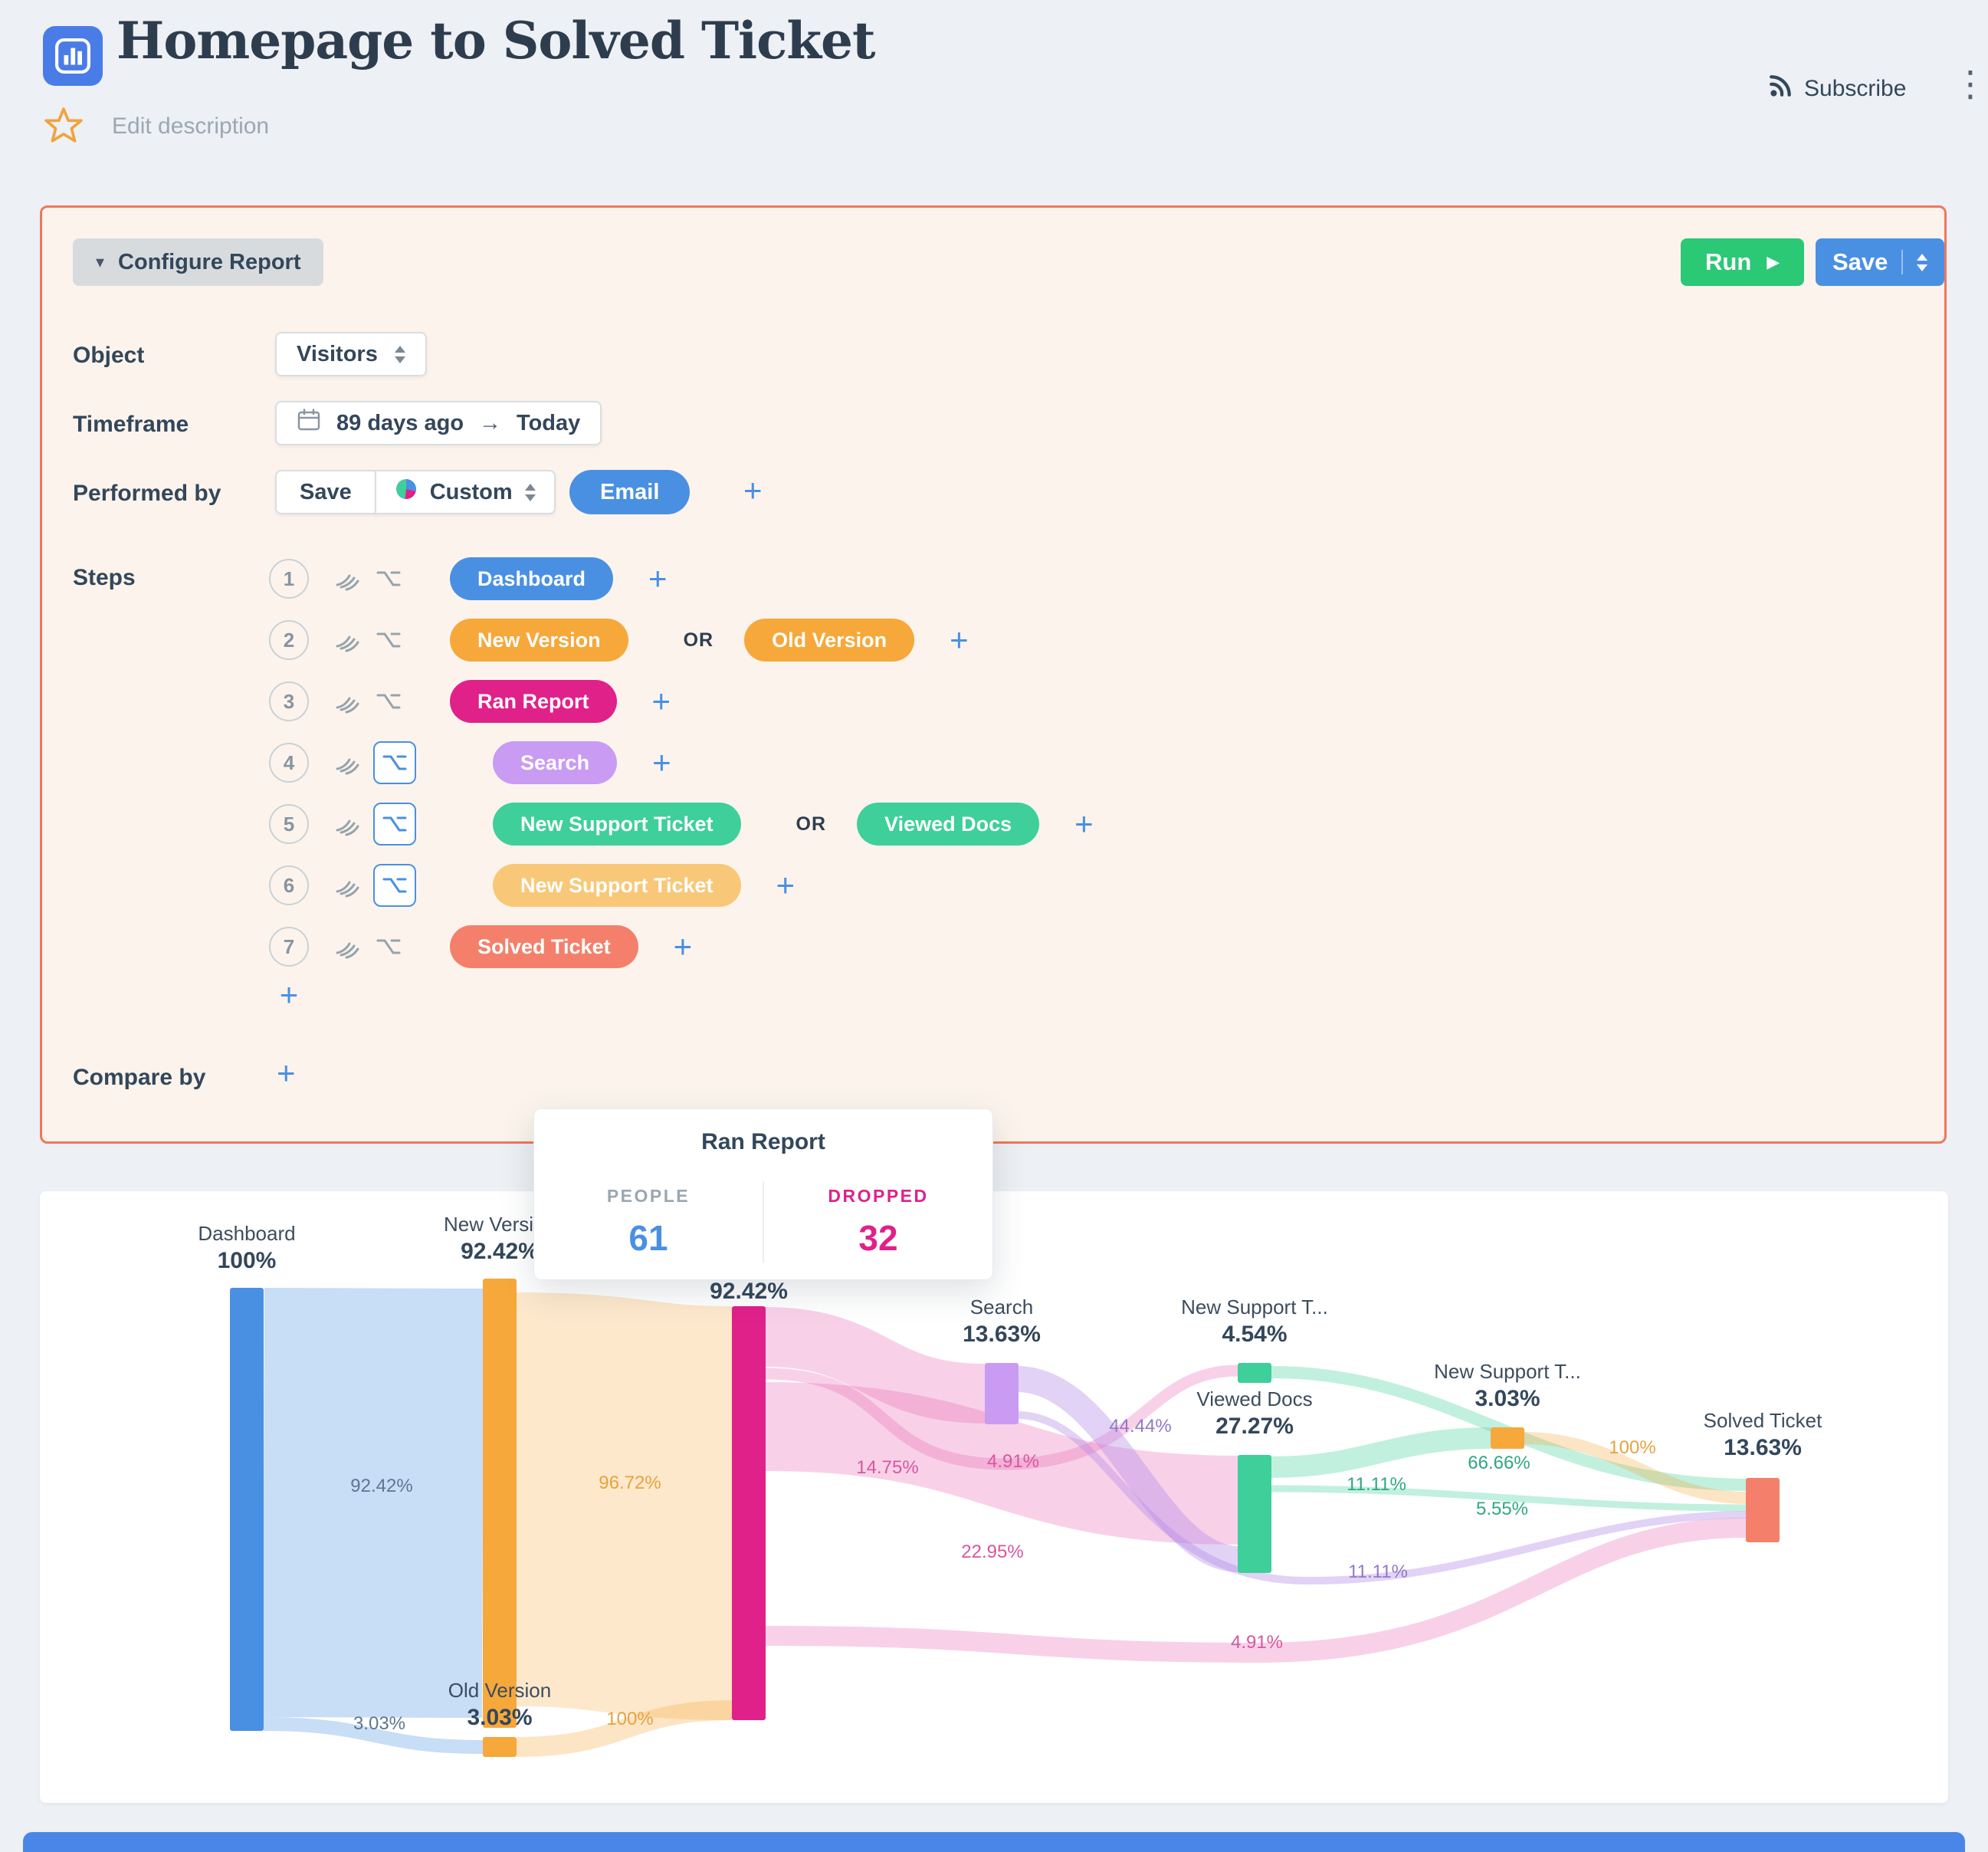 The width and height of the screenshot is (1988, 1852). Describe the element at coordinates (624, 1728) in the screenshot. I see `flow-old-version-ran-report` at that location.